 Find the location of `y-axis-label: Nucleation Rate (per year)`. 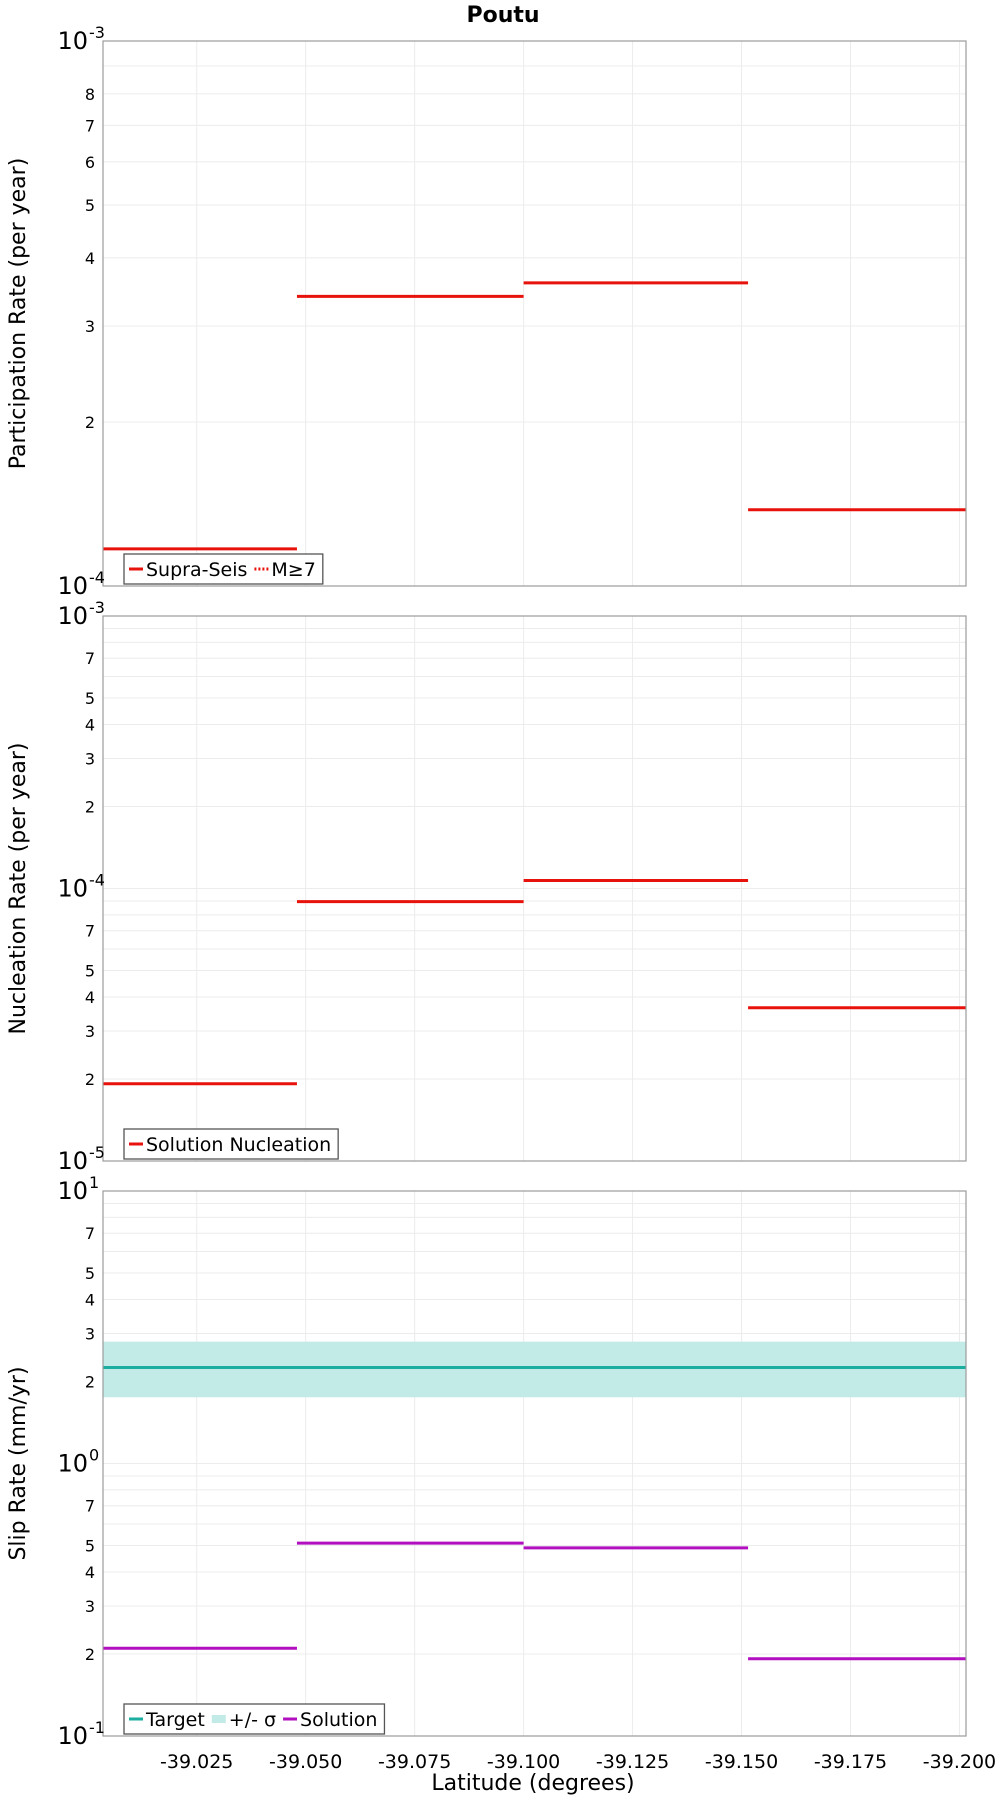

y-axis-label: Nucleation Rate (per year) is located at coordinates (18, 889).